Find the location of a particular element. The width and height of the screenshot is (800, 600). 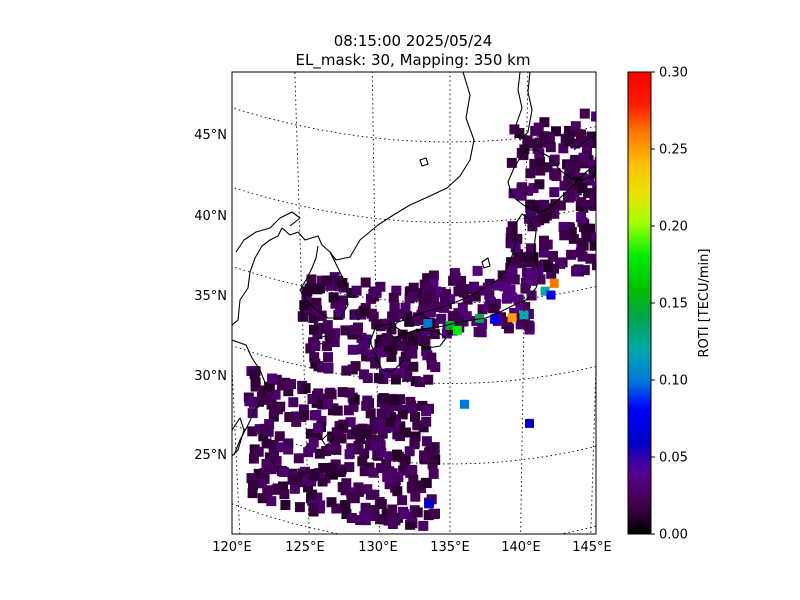

mainland-coast is located at coordinates (353, 199).